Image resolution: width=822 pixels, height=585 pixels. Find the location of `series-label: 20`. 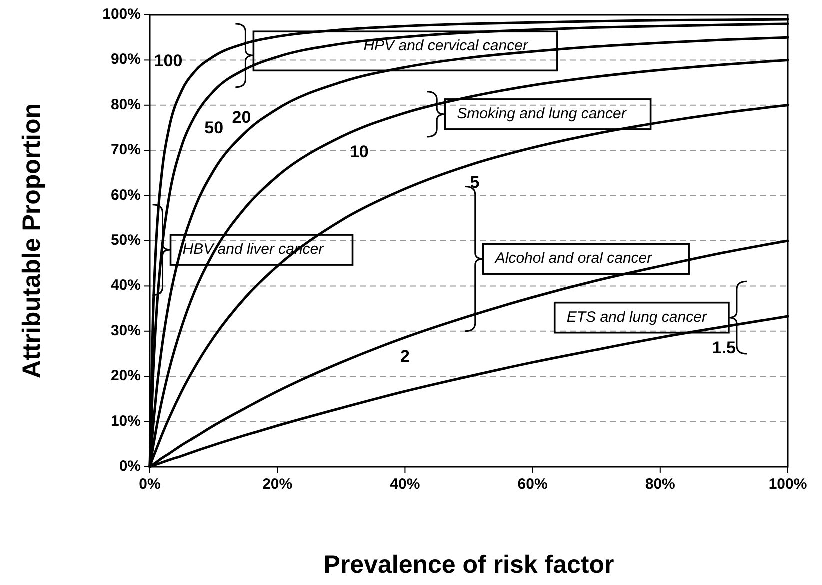

series-label: 20 is located at coordinates (242, 118).